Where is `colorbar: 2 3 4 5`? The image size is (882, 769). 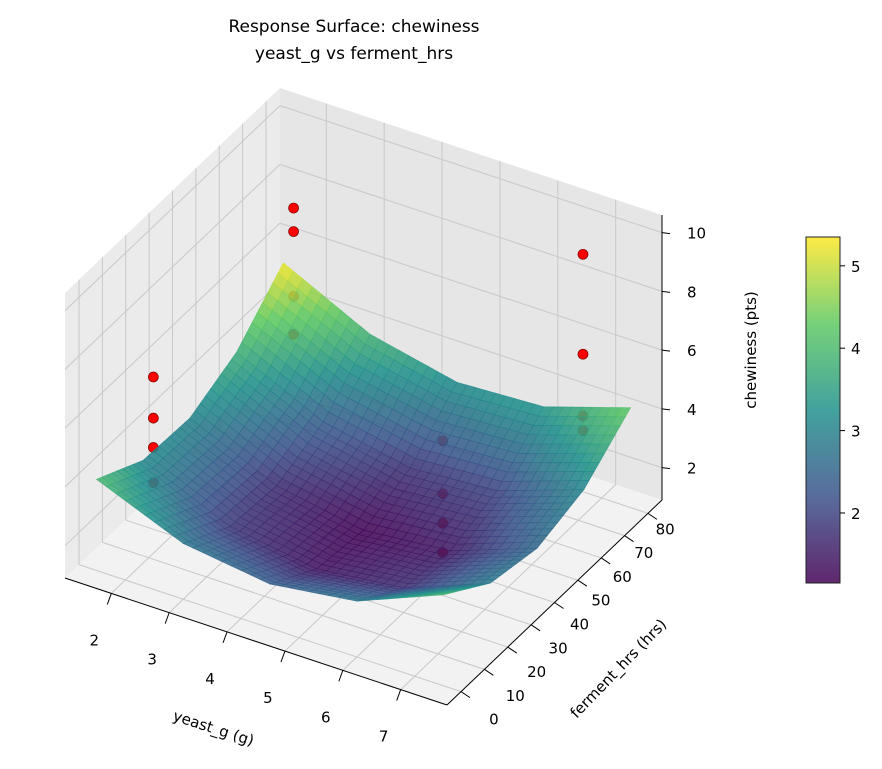 colorbar: 2 3 4 5 is located at coordinates (833, 410).